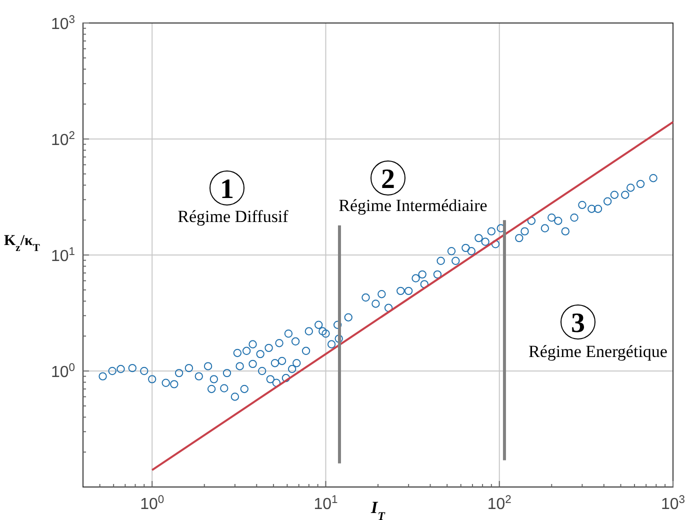  What do you see at coordinates (598, 351) in the screenshot?
I see `annotation: Régime Energétique` at bounding box center [598, 351].